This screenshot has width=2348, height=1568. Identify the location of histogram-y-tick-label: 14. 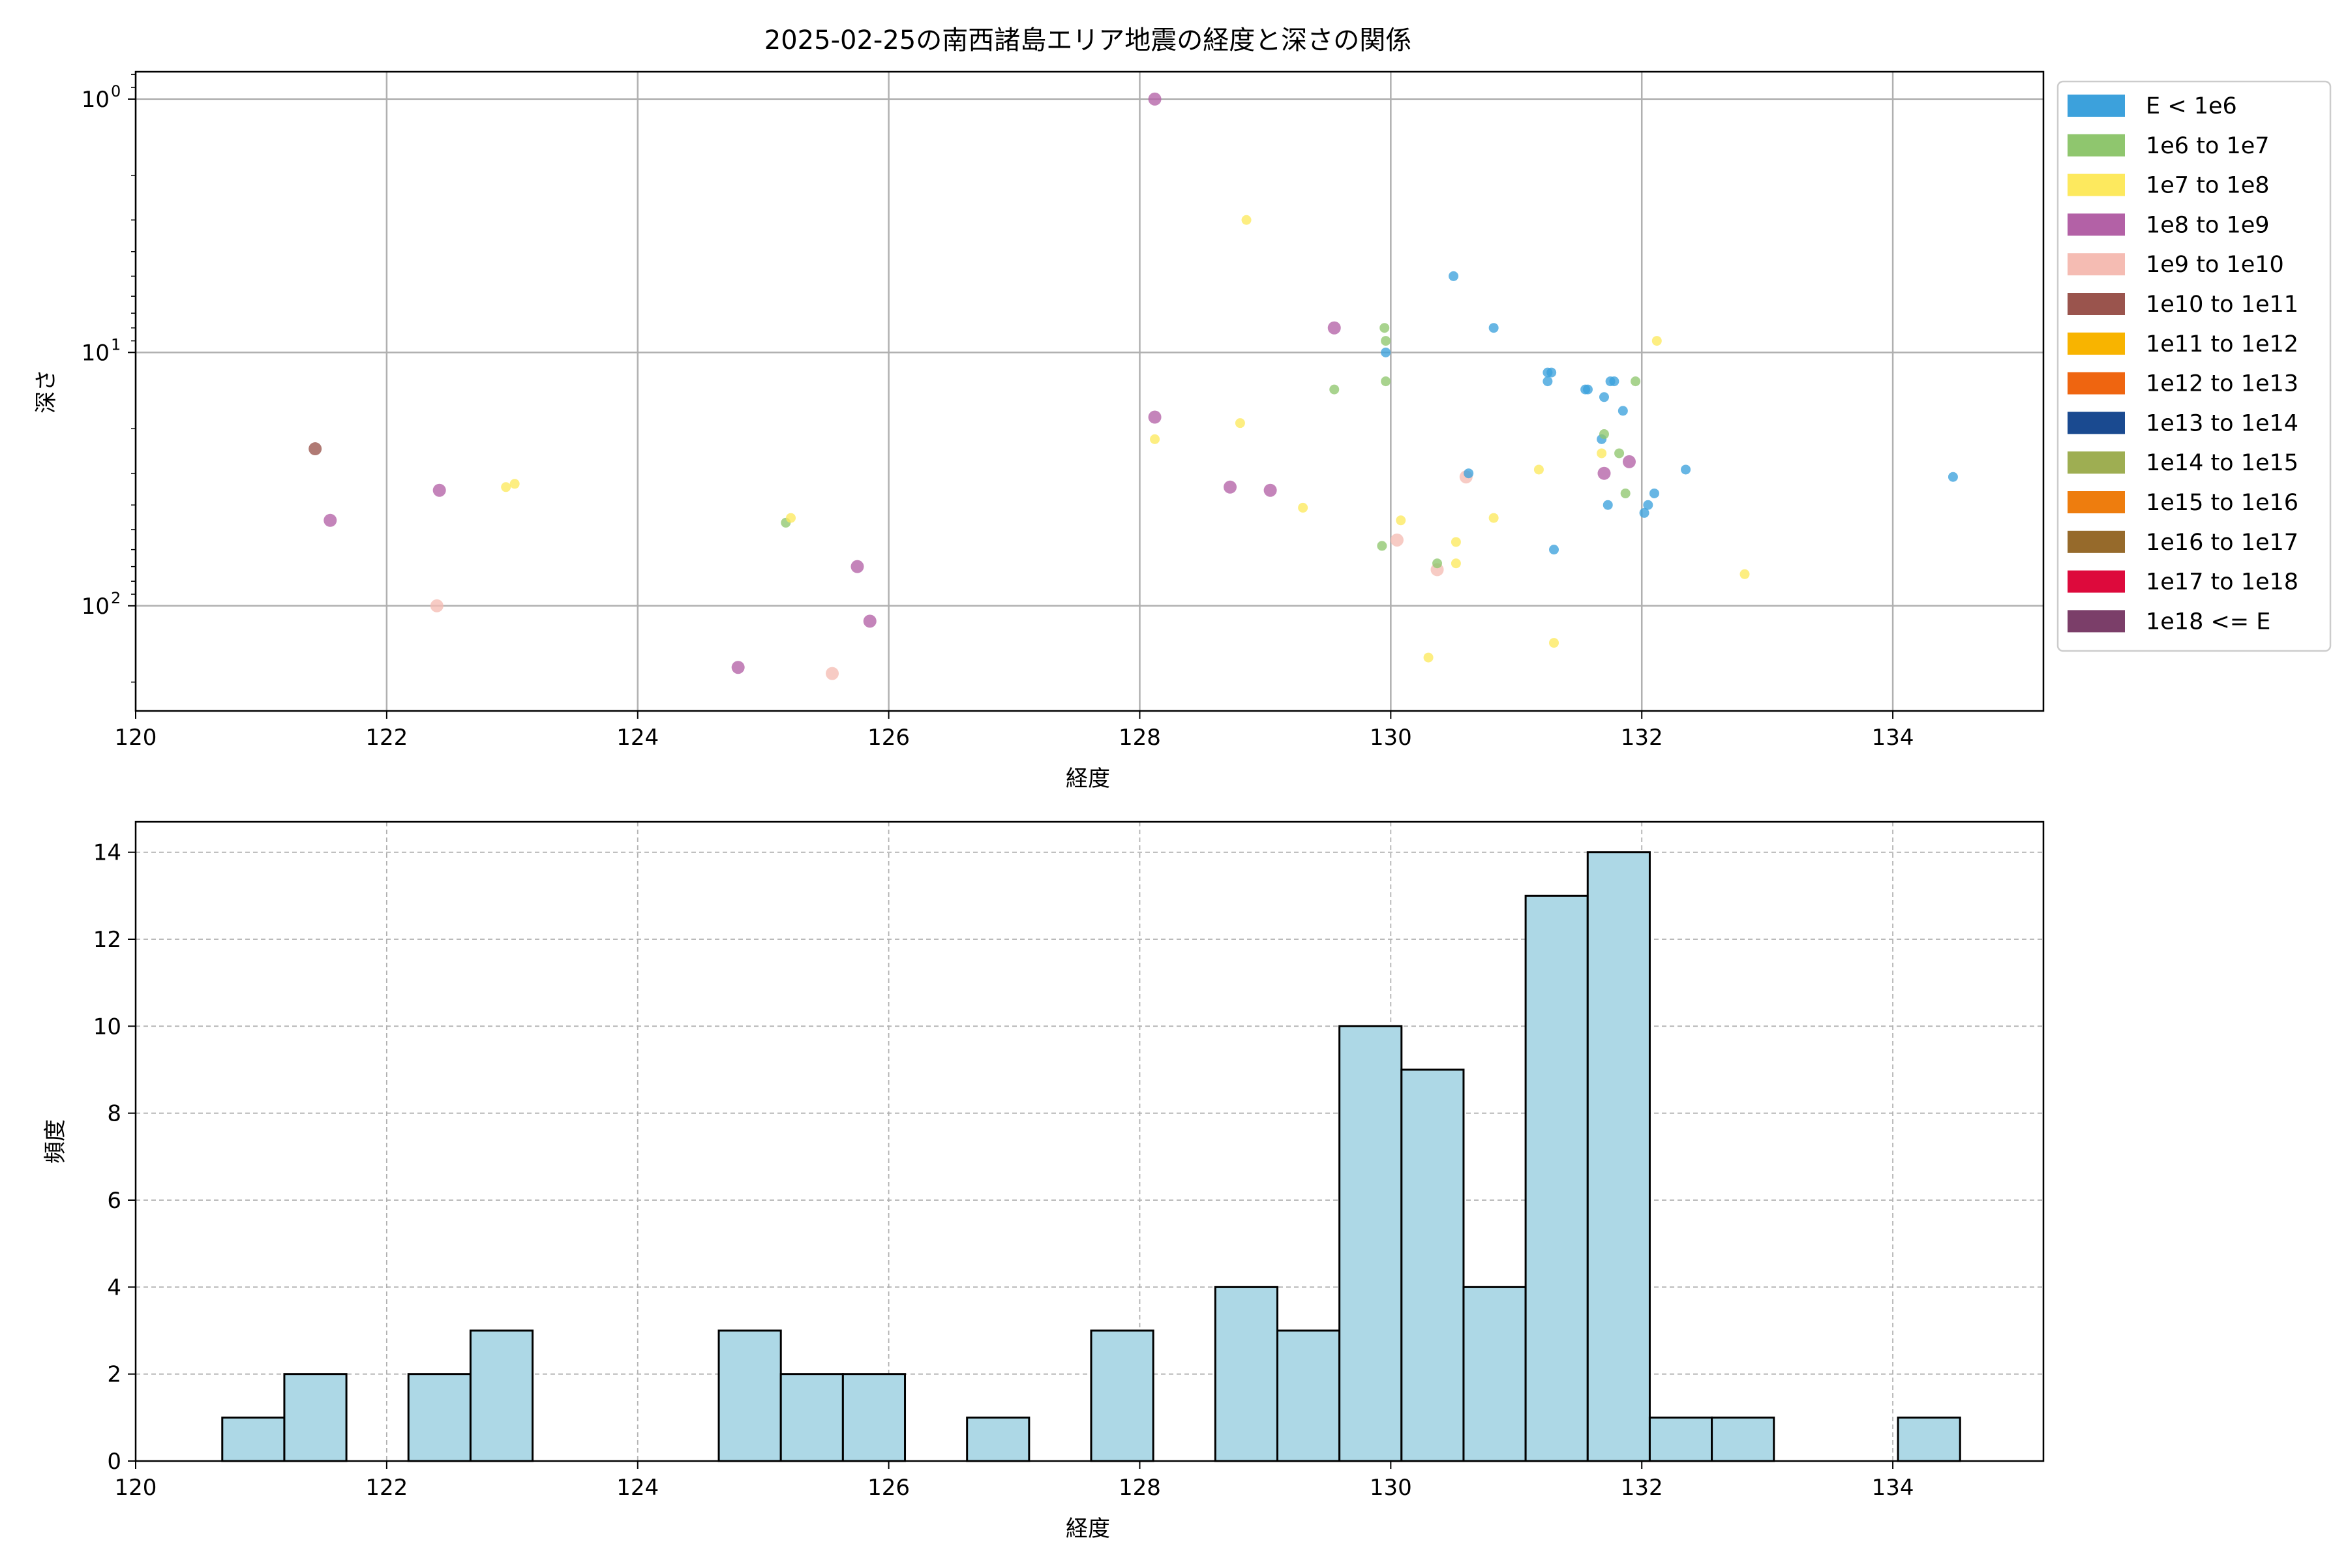
(107, 853).